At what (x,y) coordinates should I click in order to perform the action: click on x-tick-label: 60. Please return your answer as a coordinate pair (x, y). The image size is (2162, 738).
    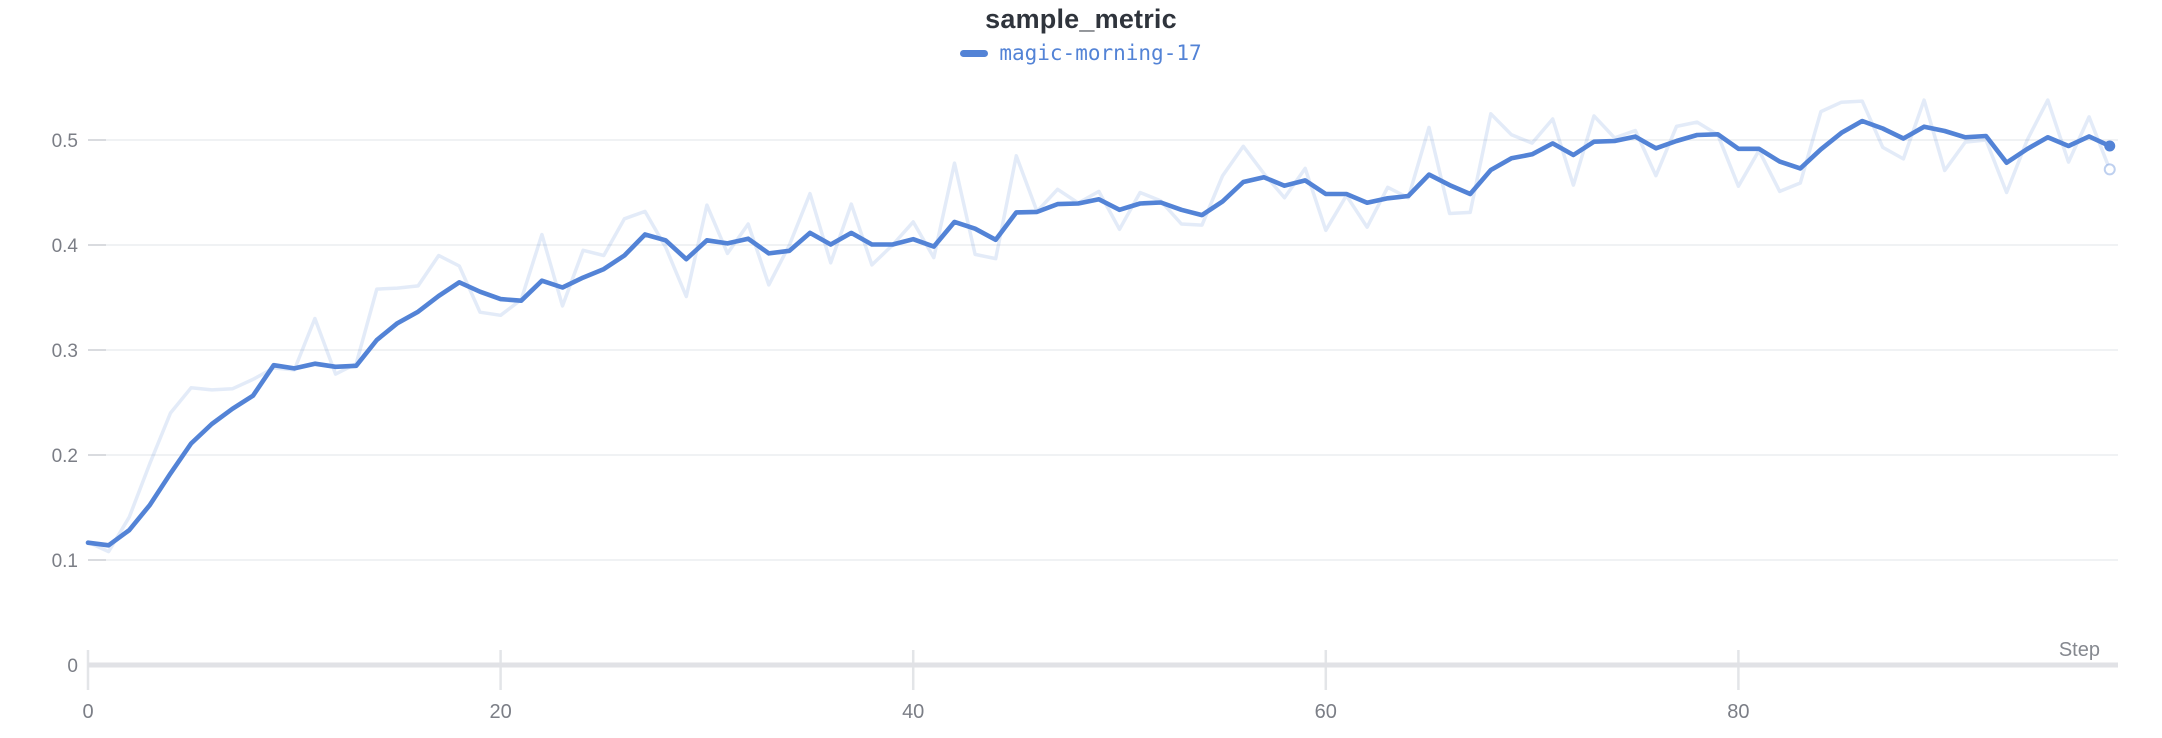
    Looking at the image, I should click on (1326, 712).